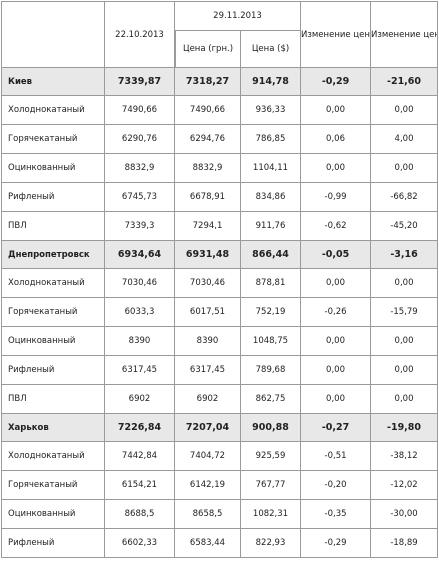  I want to click on price-oct-cell: 6745,73, so click(140, 197).